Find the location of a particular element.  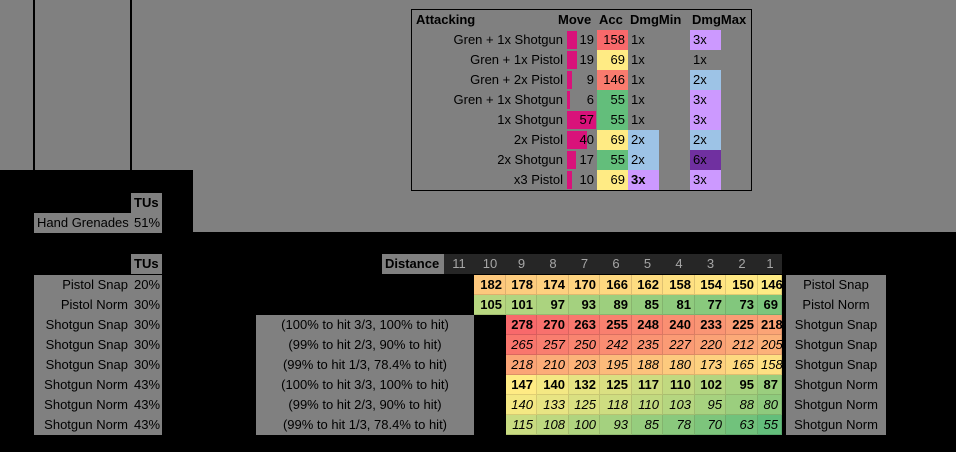

distance-header: 10 is located at coordinates (490, 264).